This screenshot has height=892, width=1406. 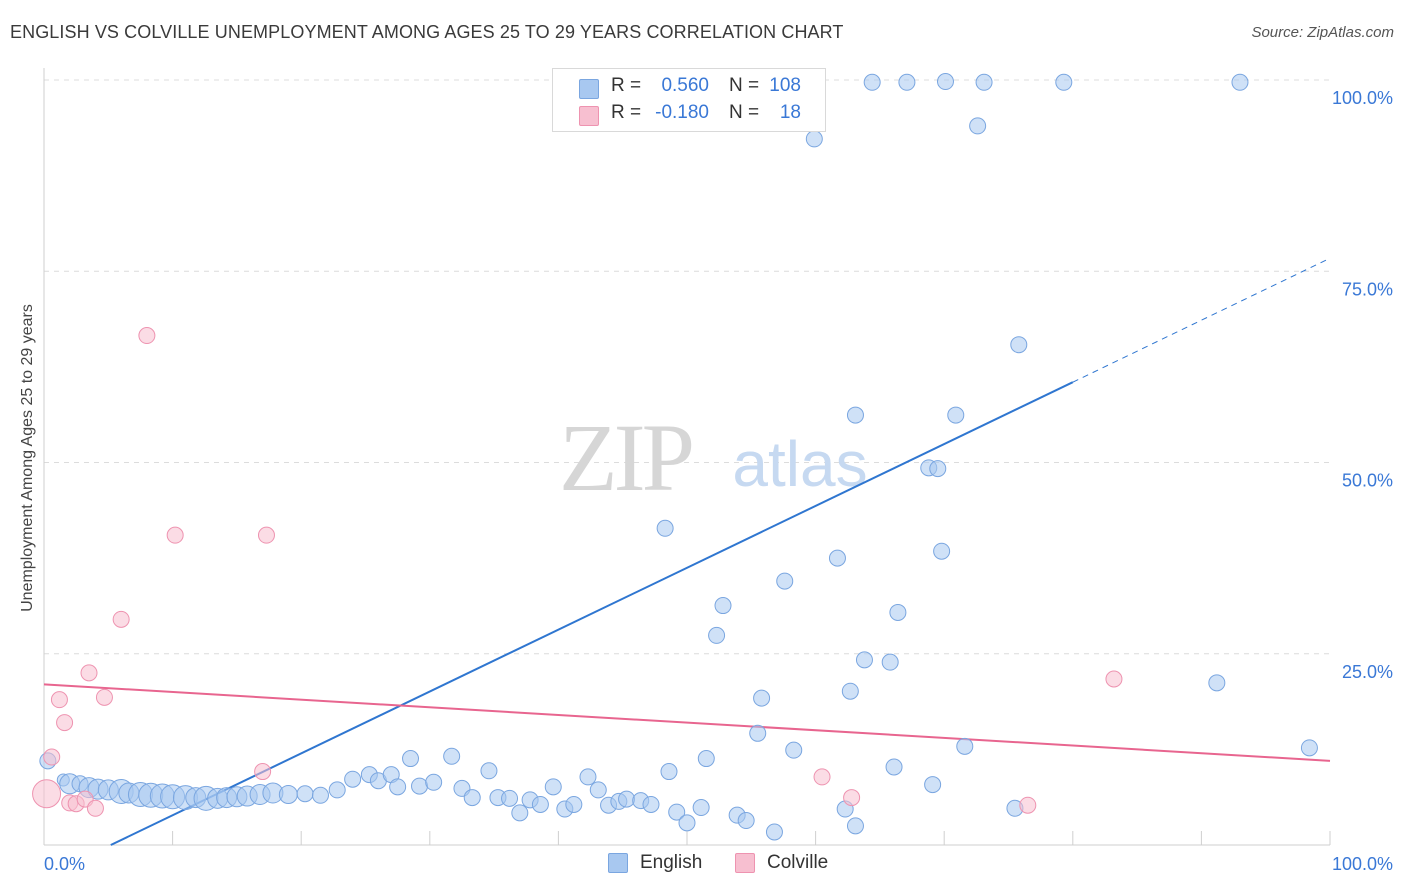 I want to click on english-swatch, so click(x=589, y=89).